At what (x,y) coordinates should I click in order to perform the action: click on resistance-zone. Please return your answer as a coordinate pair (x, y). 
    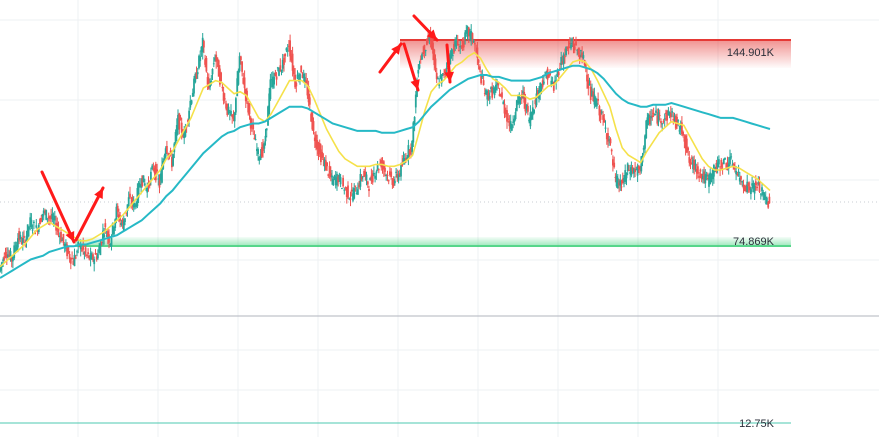
    Looking at the image, I should click on (595, 54).